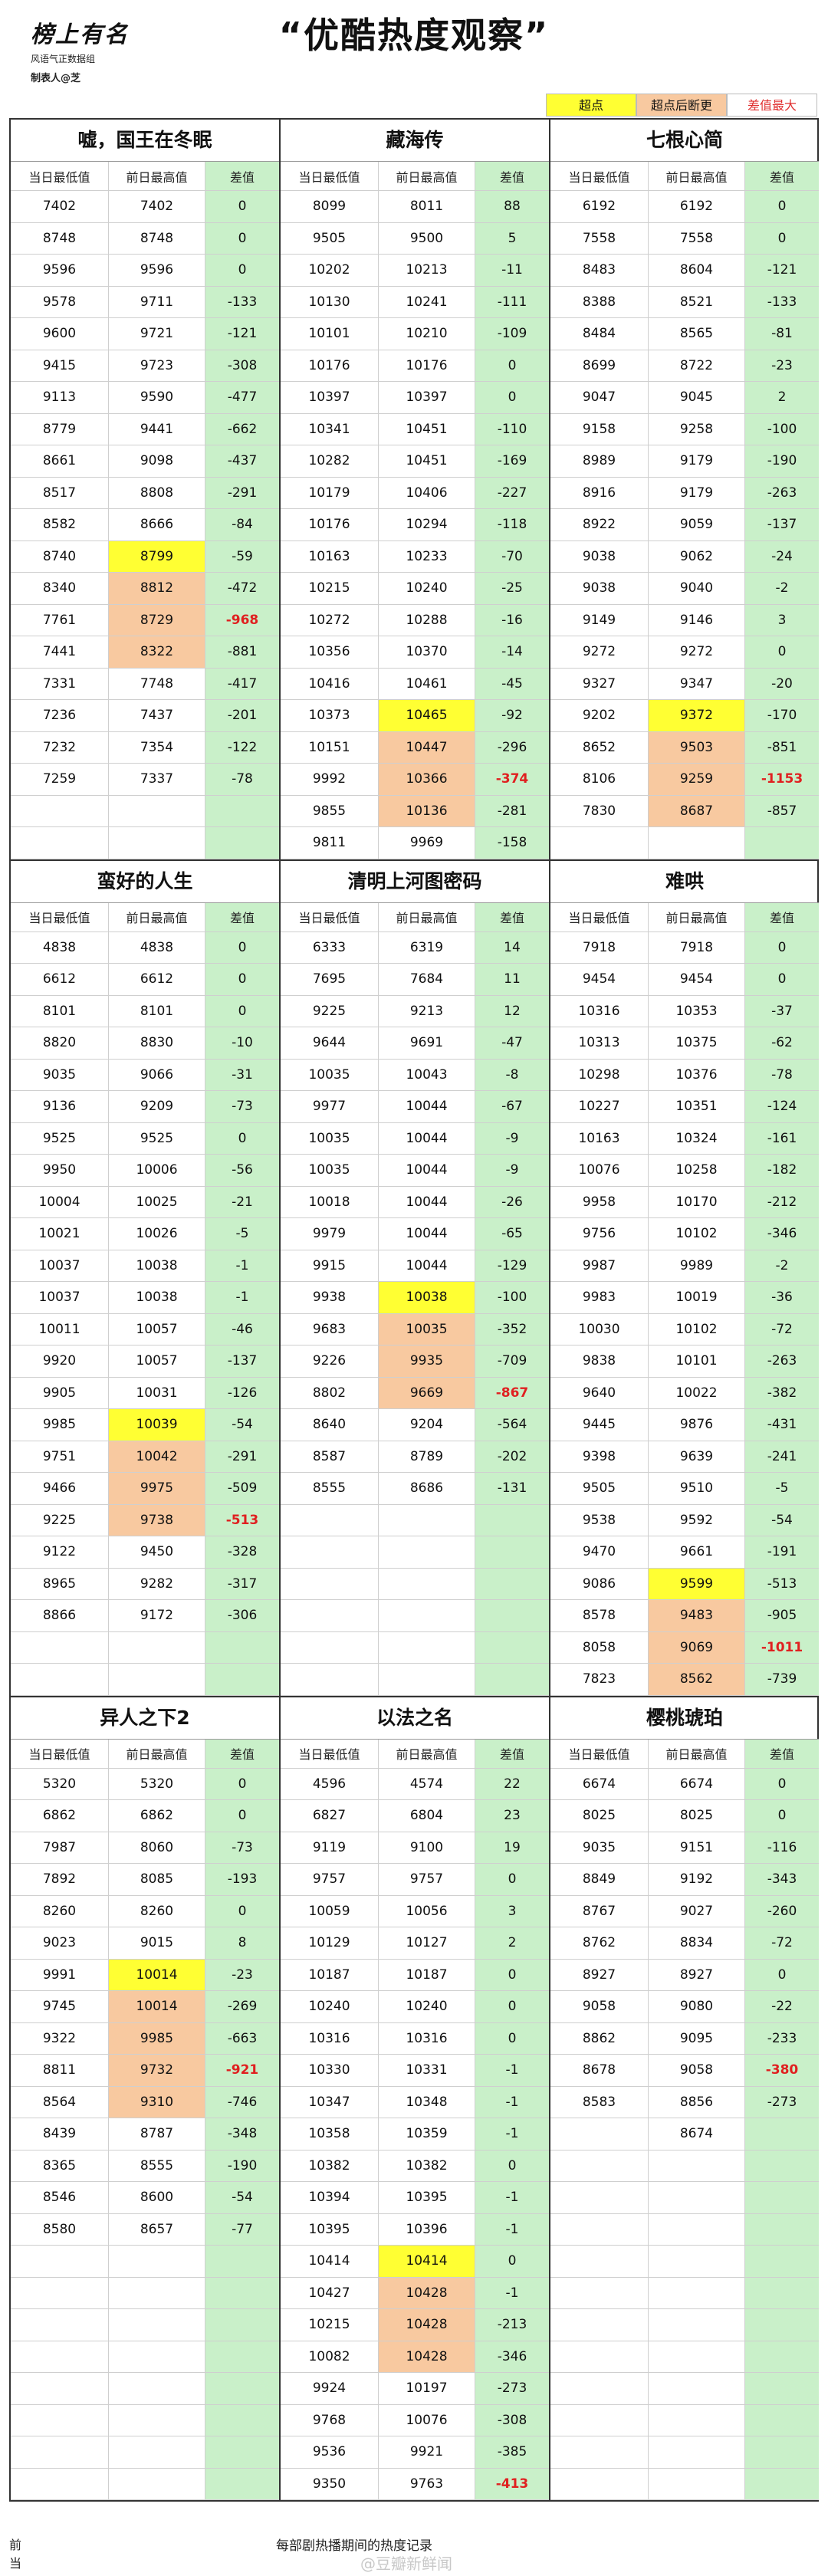  I want to click on table-row: 8748 8748 0, so click(145, 238).